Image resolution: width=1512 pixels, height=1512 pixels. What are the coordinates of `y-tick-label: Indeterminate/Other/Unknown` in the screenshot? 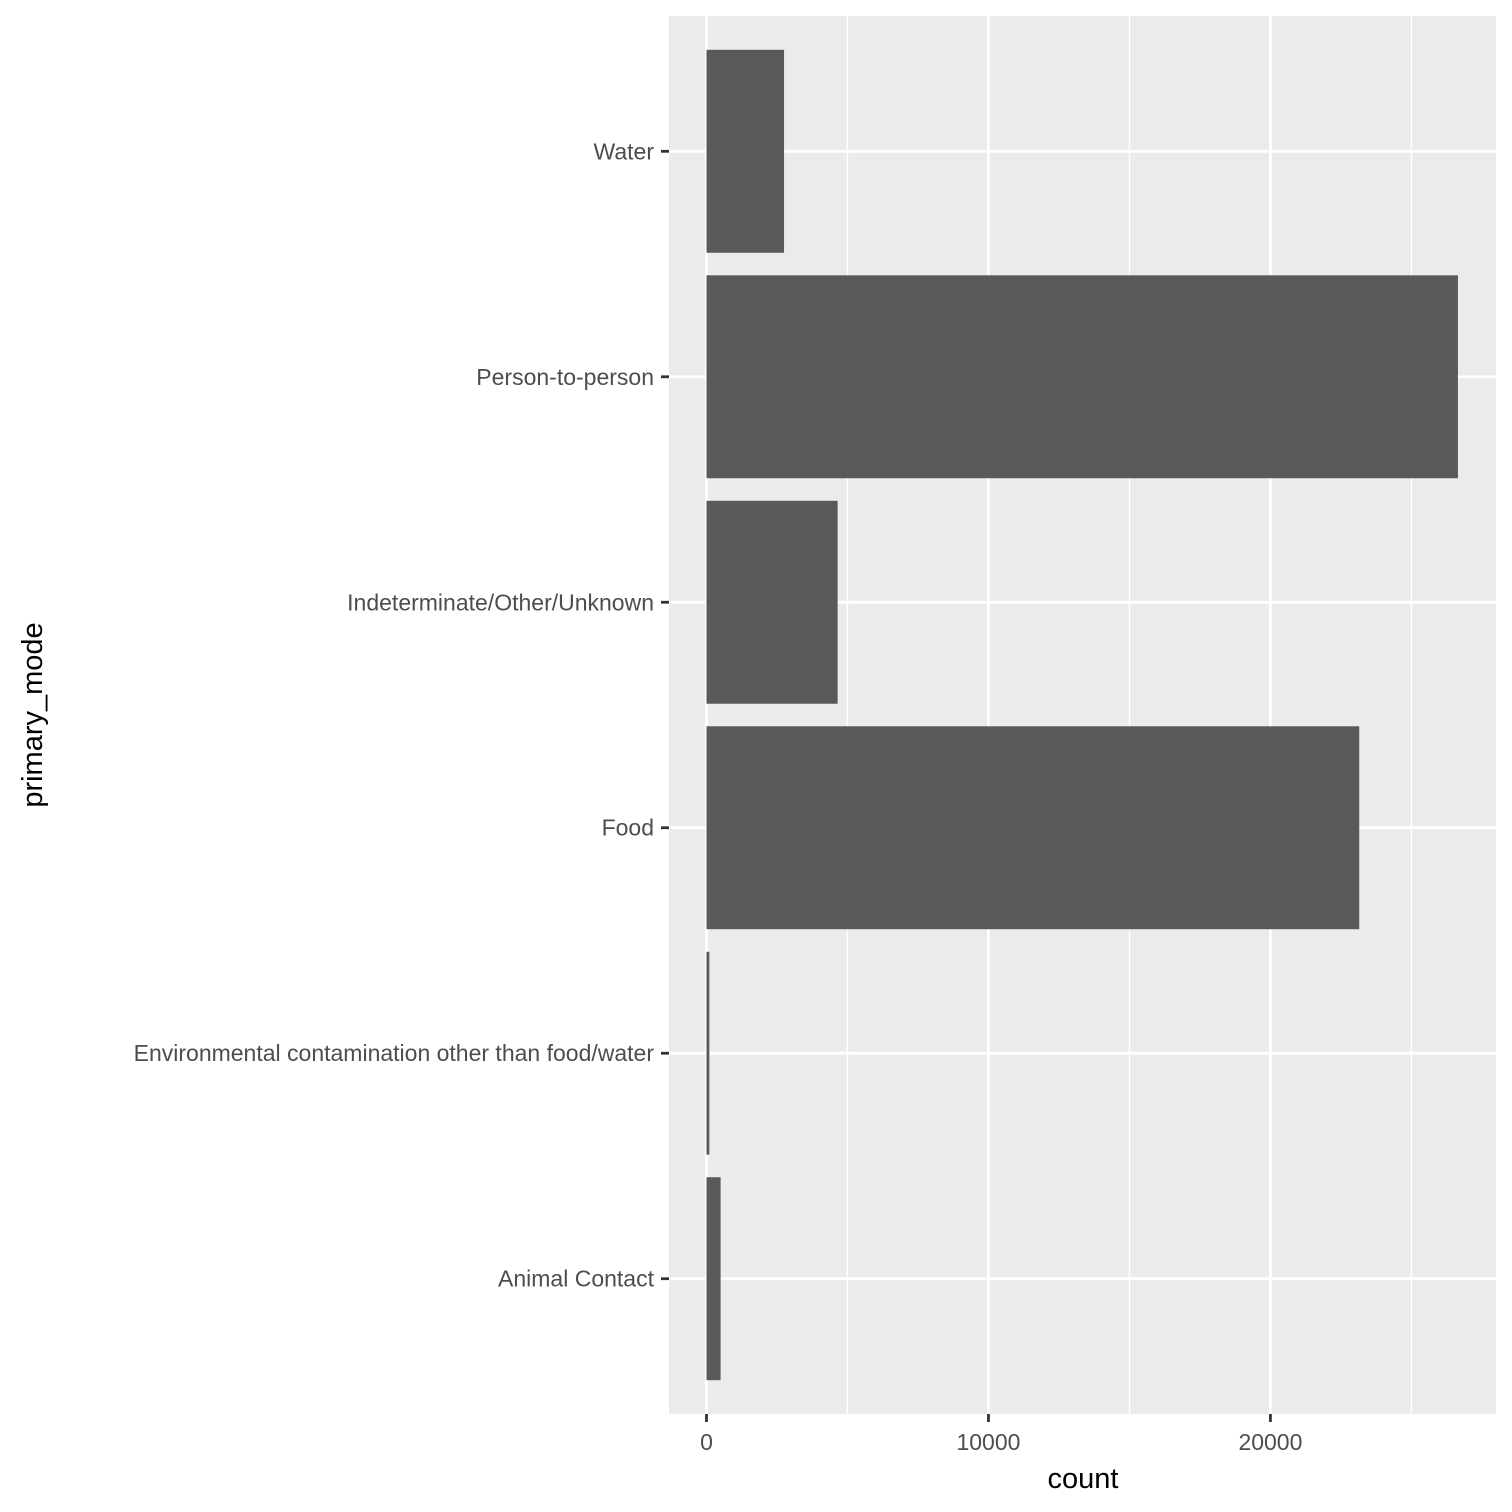 It's located at (500, 602).